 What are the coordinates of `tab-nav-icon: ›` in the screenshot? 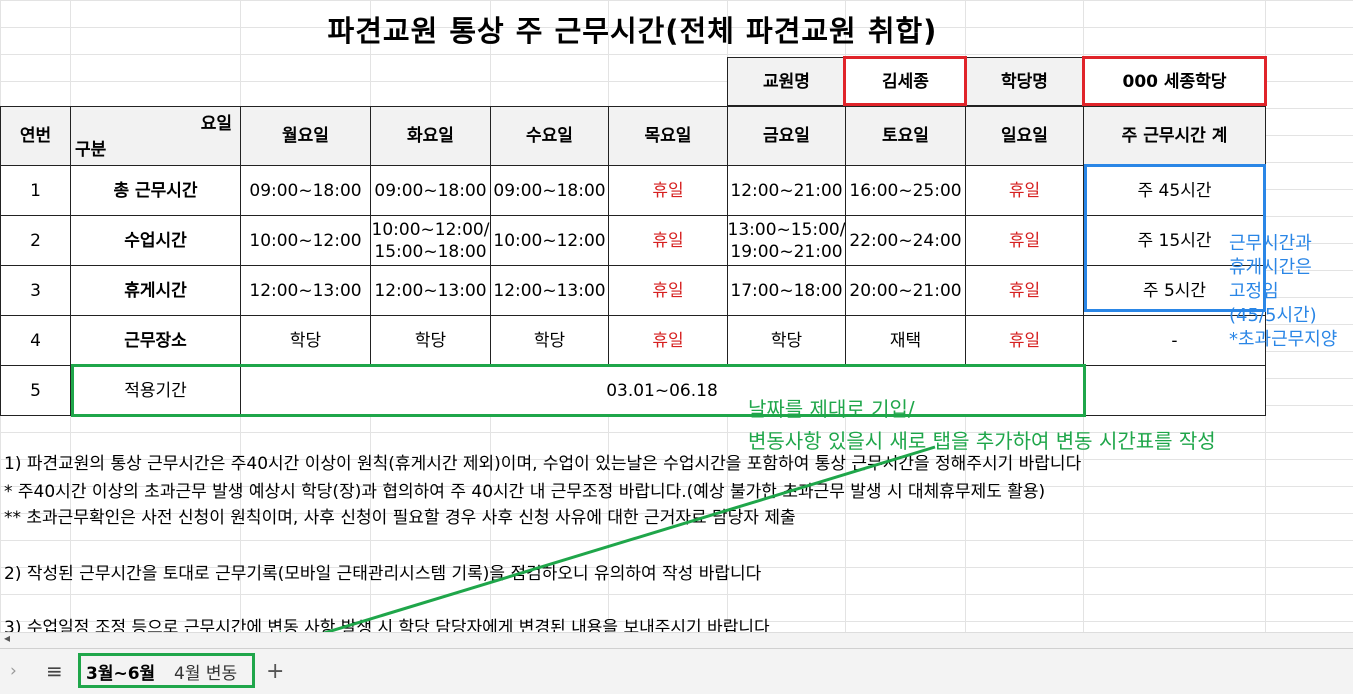 It's located at (13, 671).